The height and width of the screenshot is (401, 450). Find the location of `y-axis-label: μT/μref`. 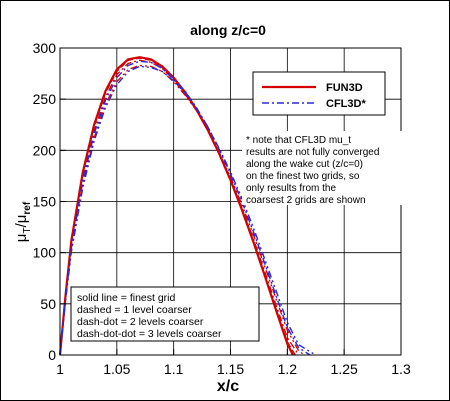

y-axis-label: μT/μref is located at coordinates (23, 221).